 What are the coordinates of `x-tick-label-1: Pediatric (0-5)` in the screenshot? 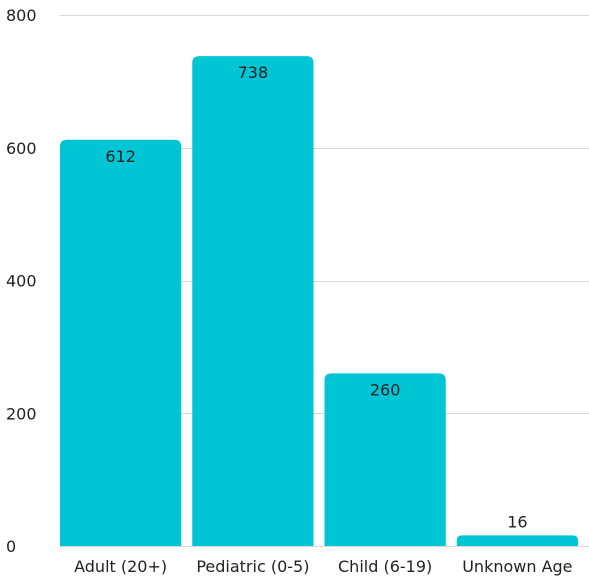 It's located at (252, 566).